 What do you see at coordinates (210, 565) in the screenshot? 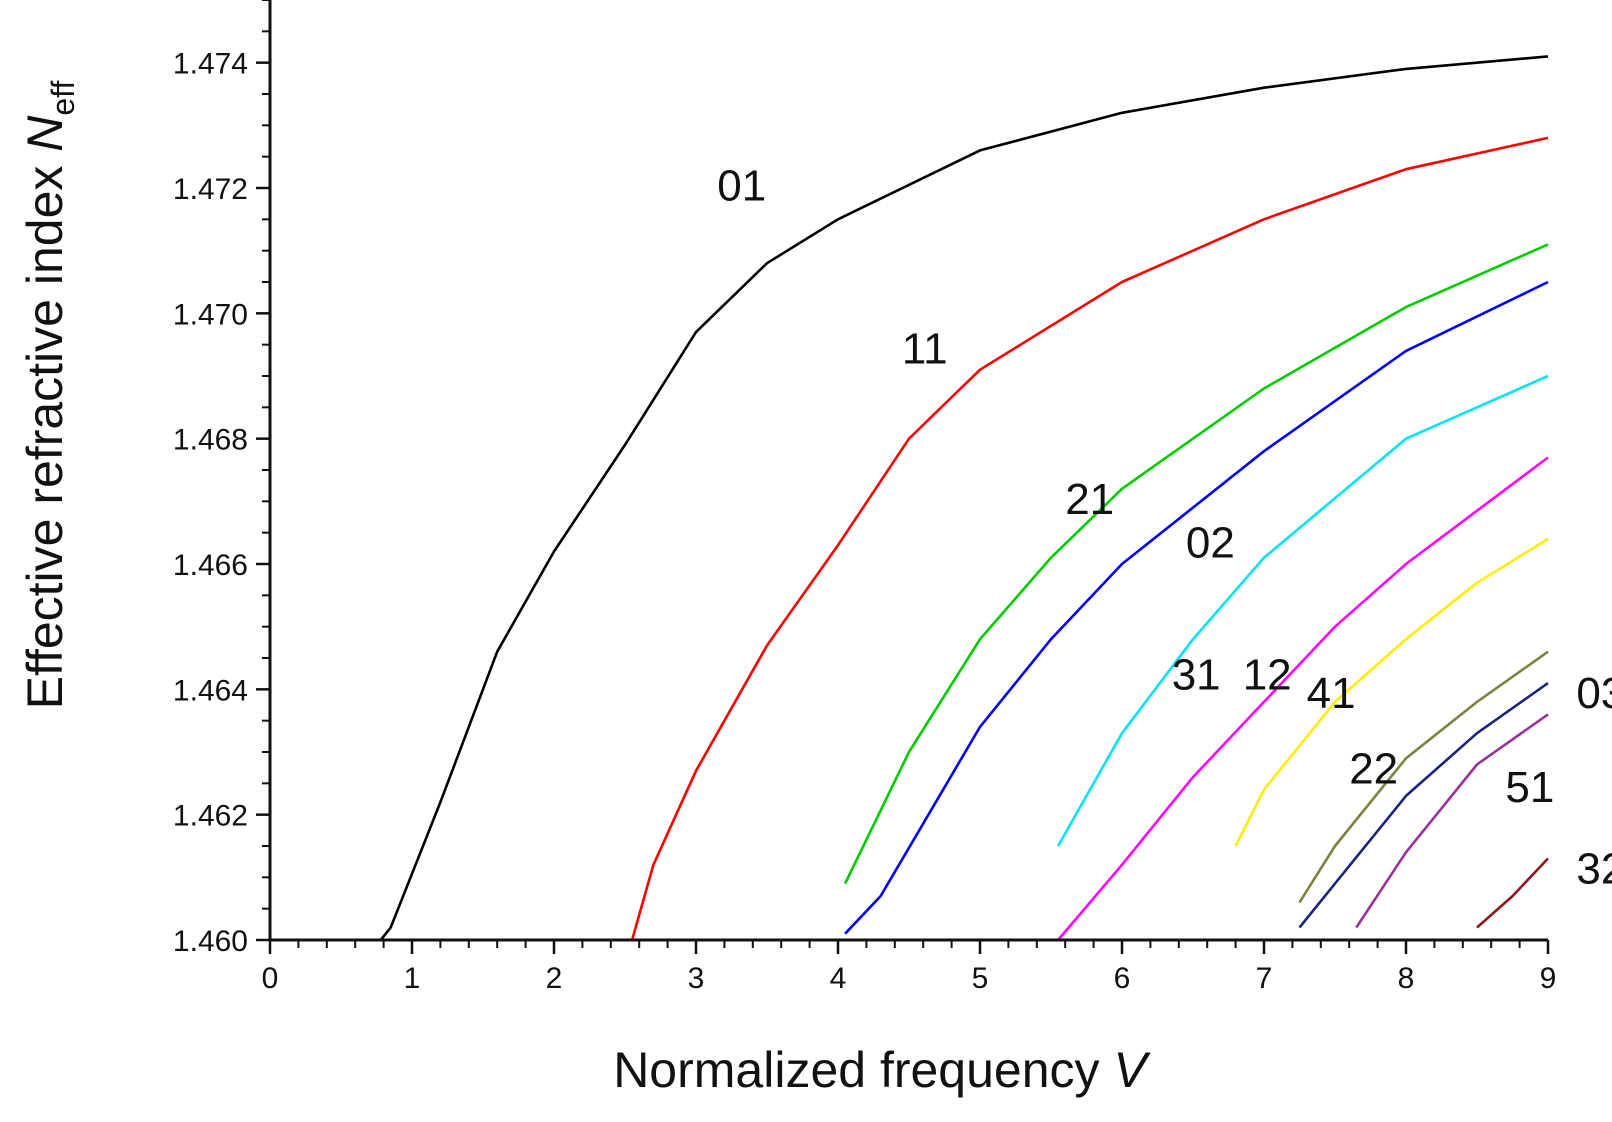
I see `y-tick-label: 1.466` at bounding box center [210, 565].